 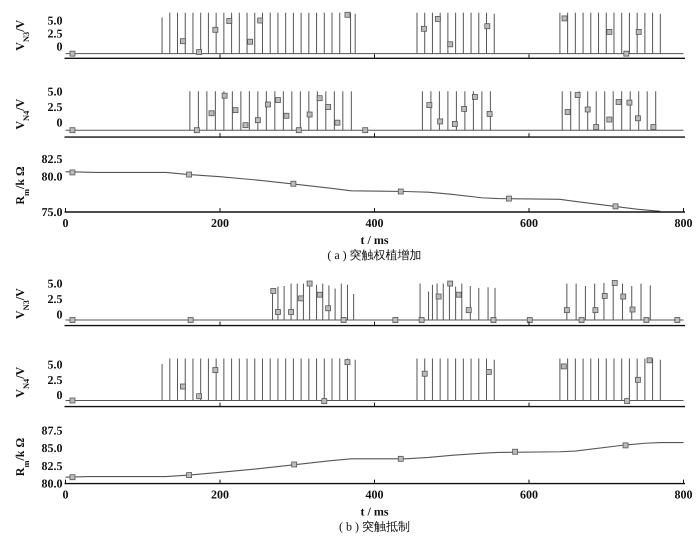 I want to click on x-tick-label: 400, so click(x=375, y=223).